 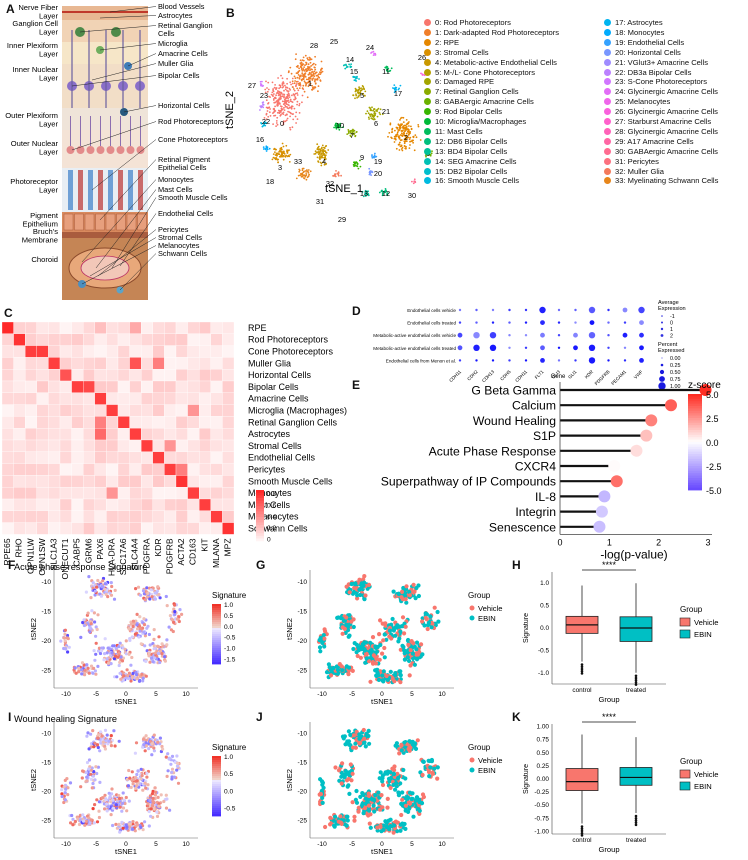 What do you see at coordinates (204, 545) in the screenshot?
I see `heatmap-col-label: KIT` at bounding box center [204, 545].